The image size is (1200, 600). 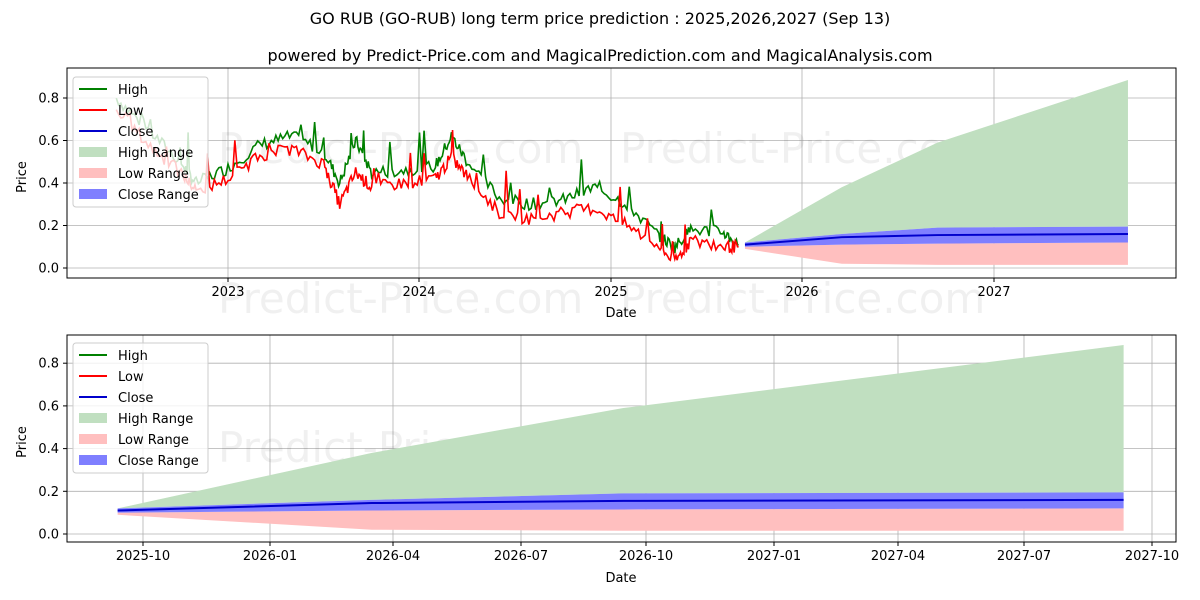 I want to click on x-tick-label: 2027, so click(x=993, y=292).